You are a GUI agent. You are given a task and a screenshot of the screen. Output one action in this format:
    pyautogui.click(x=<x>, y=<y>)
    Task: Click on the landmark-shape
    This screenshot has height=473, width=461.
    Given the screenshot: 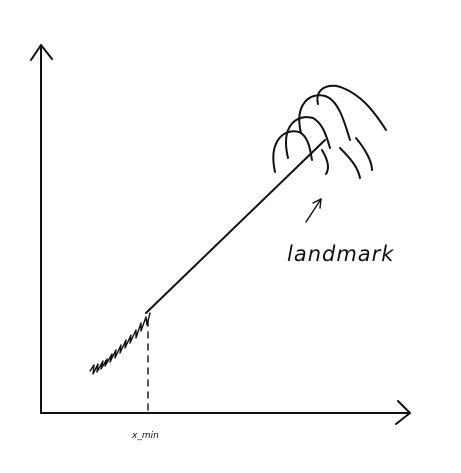 What is the action you would take?
    pyautogui.click(x=329, y=131)
    